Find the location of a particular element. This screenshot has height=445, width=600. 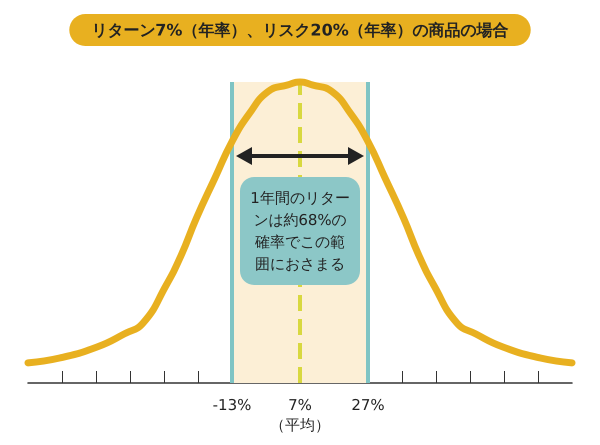

x-tick-label: 27% is located at coordinates (368, 405).